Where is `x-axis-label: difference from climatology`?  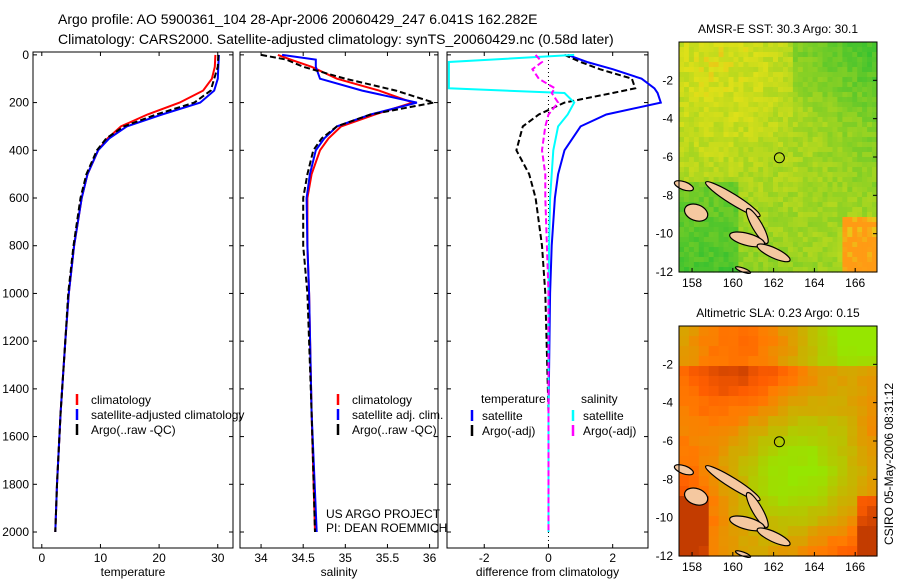
x-axis-label: difference from climatology is located at coordinates (547, 572).